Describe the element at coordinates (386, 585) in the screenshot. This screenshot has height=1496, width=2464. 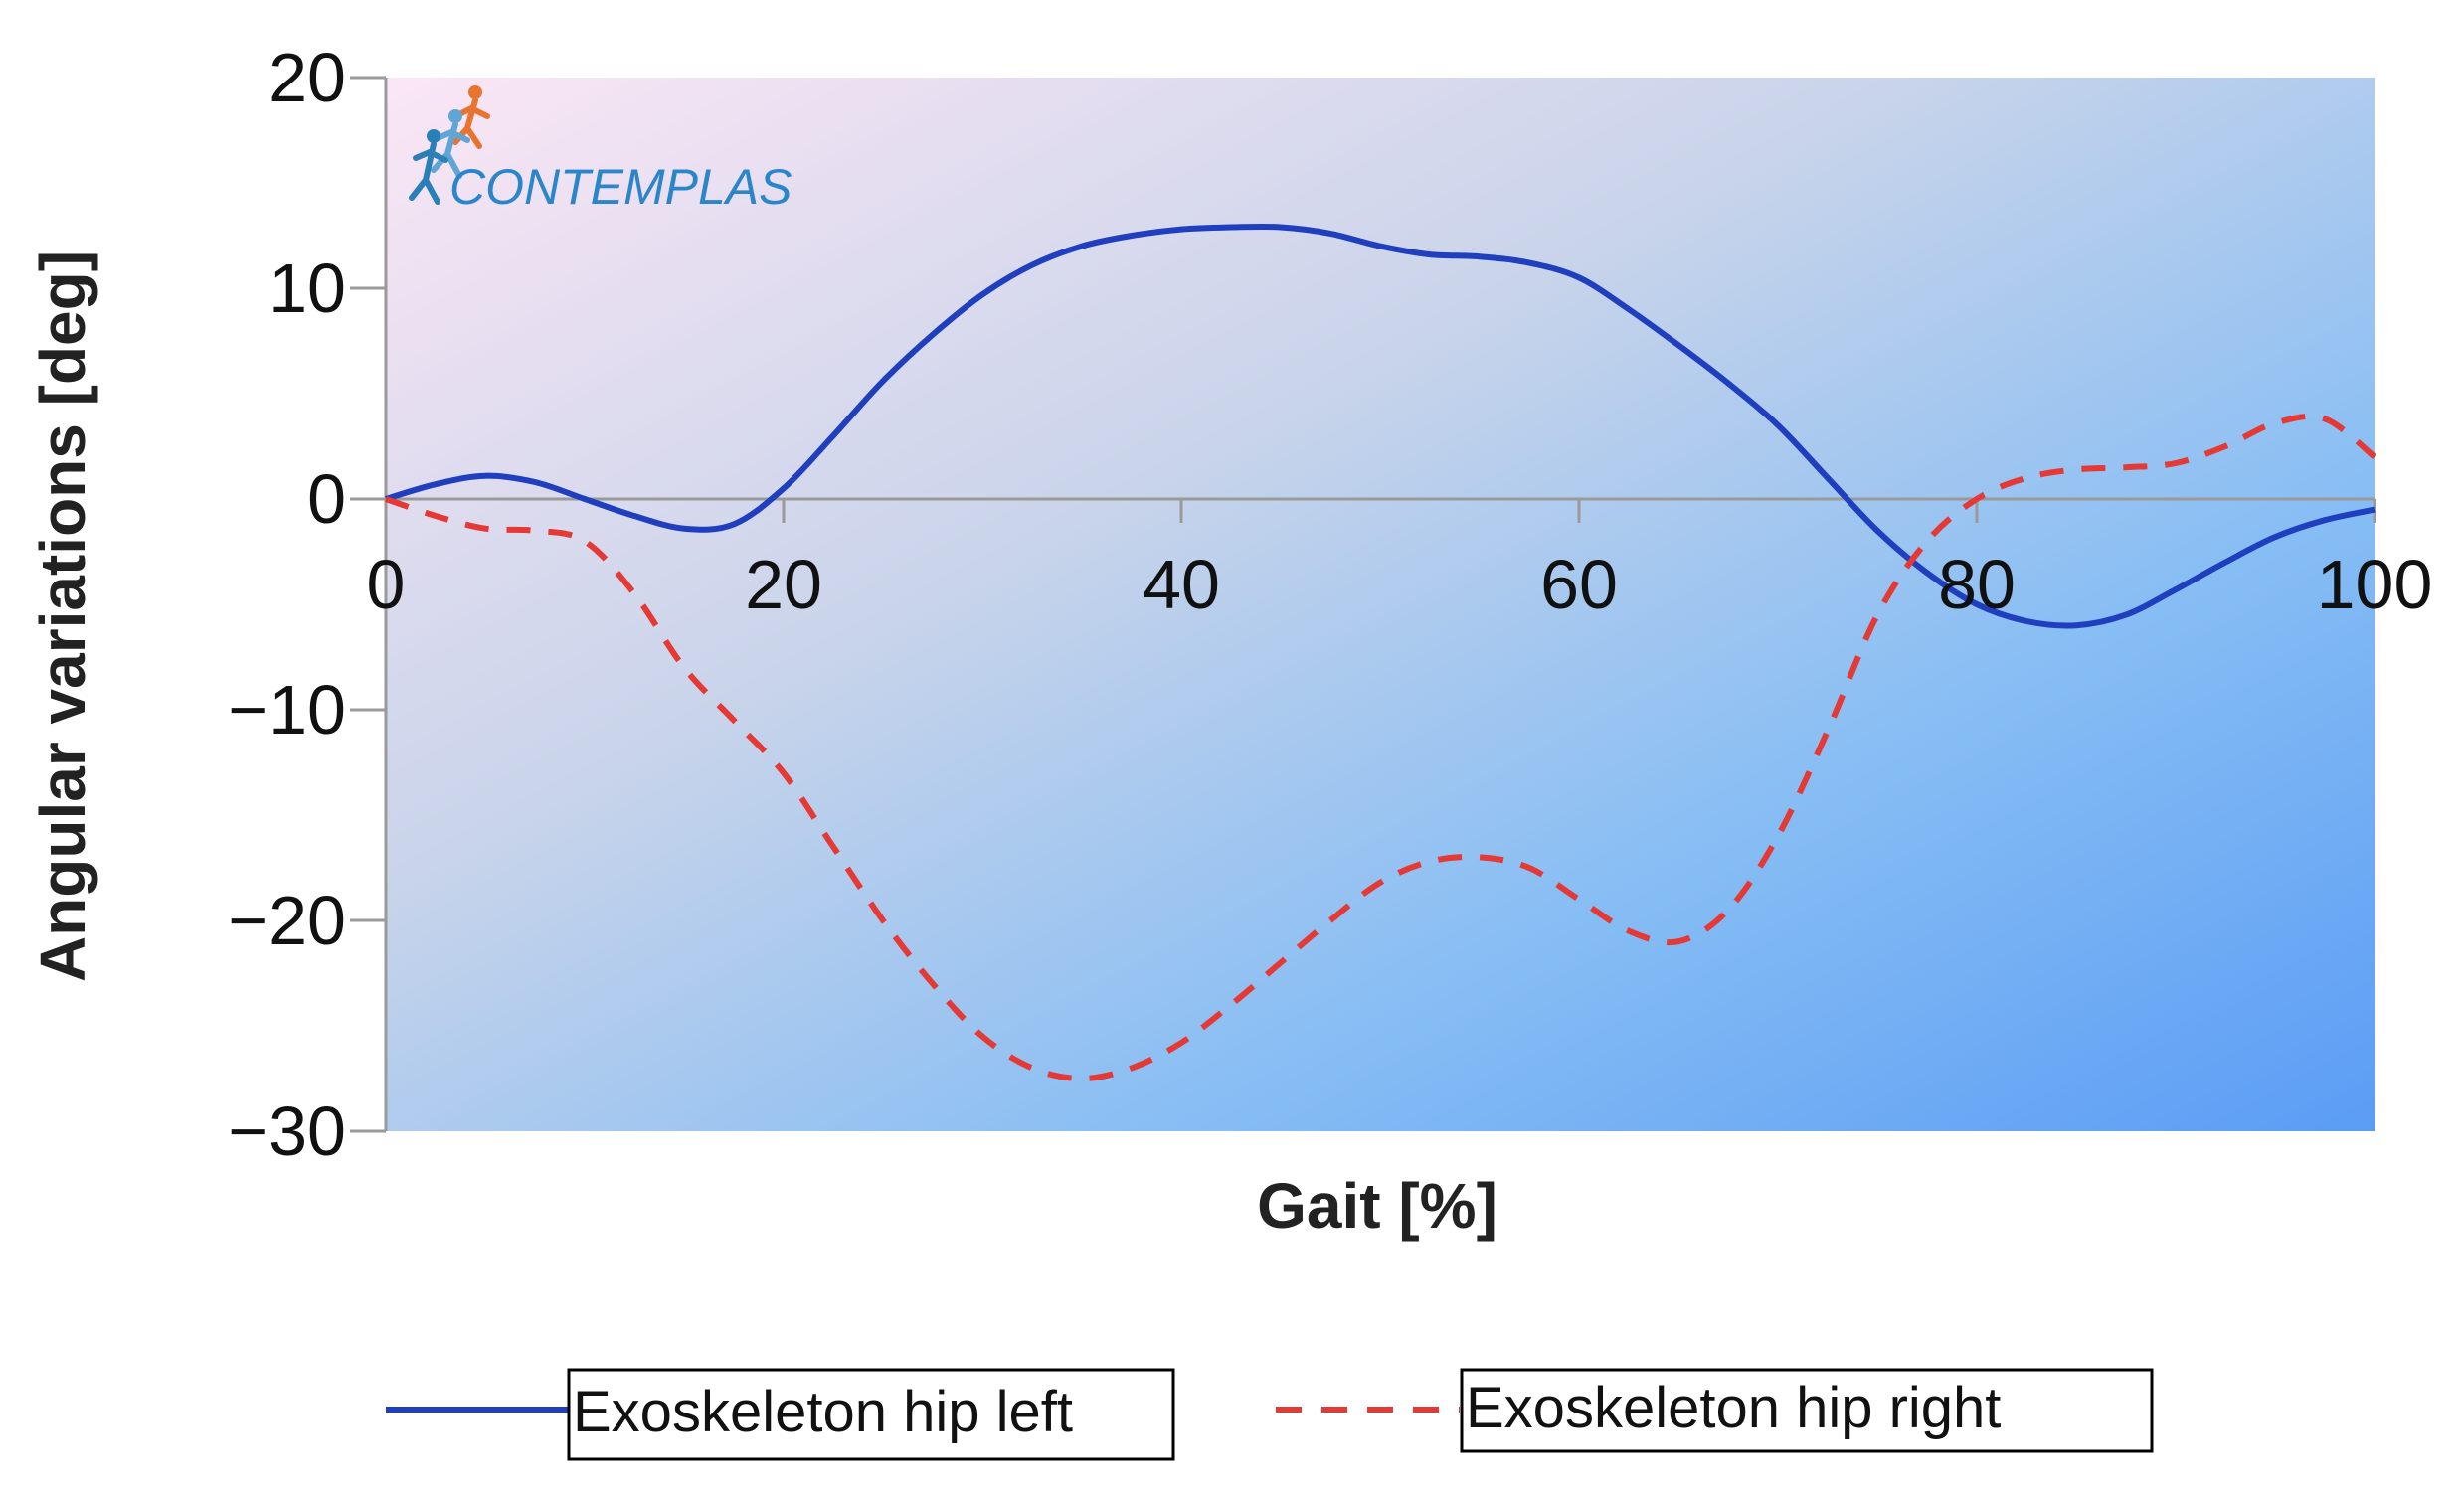
I see `x-tick-label: 0` at that location.